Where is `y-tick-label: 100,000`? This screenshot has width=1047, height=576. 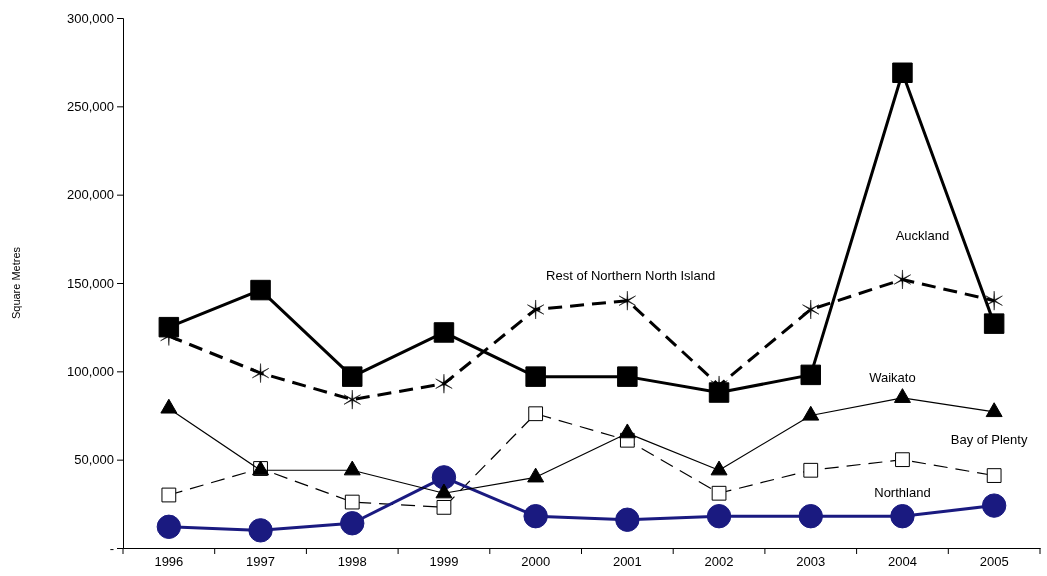 y-tick-label: 100,000 is located at coordinates (90, 371).